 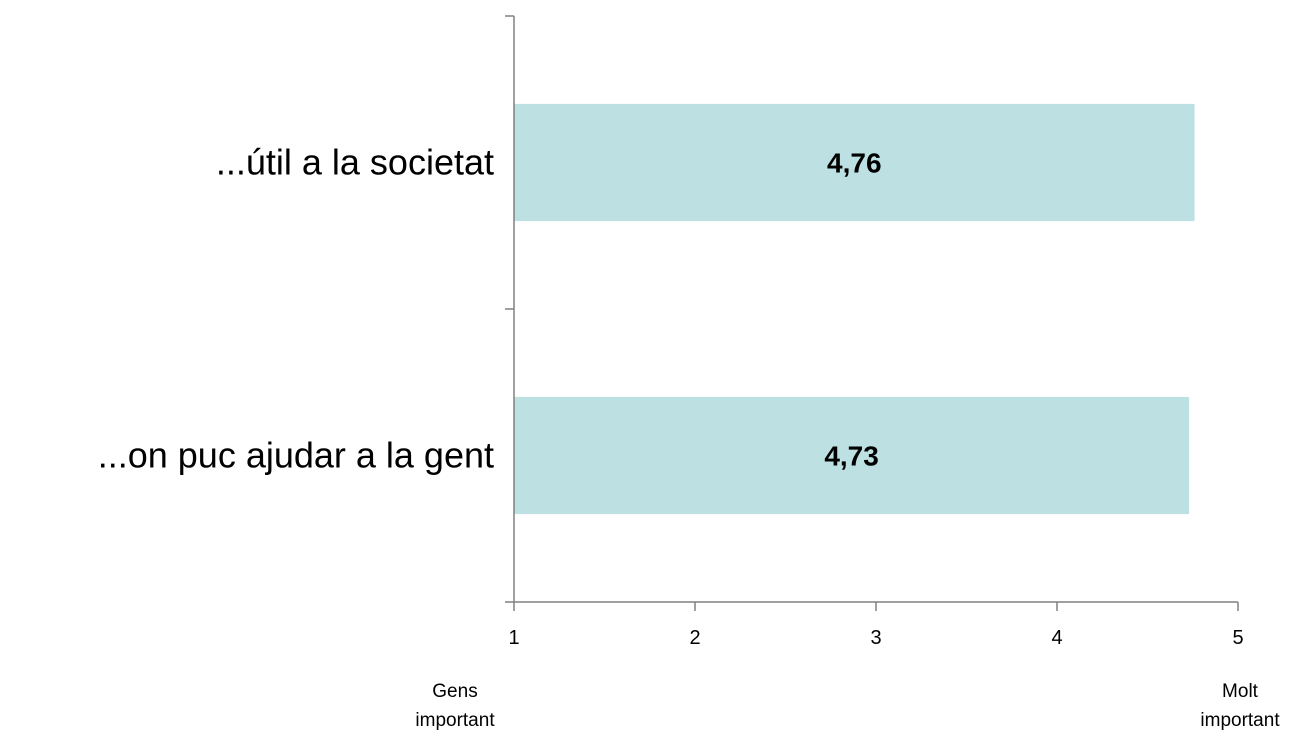 I want to click on low-anchor-line-2: important, so click(x=455, y=720).